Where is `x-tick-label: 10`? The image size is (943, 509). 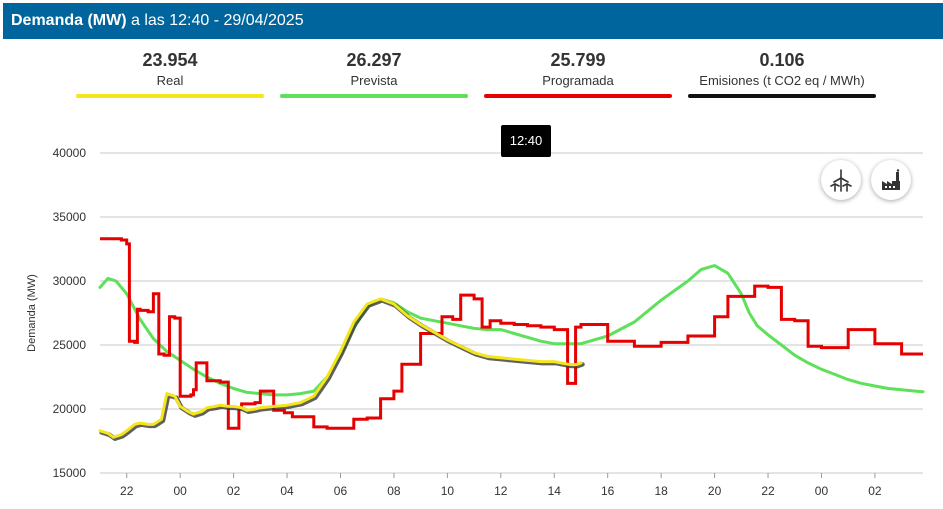 x-tick-label: 10 is located at coordinates (448, 491).